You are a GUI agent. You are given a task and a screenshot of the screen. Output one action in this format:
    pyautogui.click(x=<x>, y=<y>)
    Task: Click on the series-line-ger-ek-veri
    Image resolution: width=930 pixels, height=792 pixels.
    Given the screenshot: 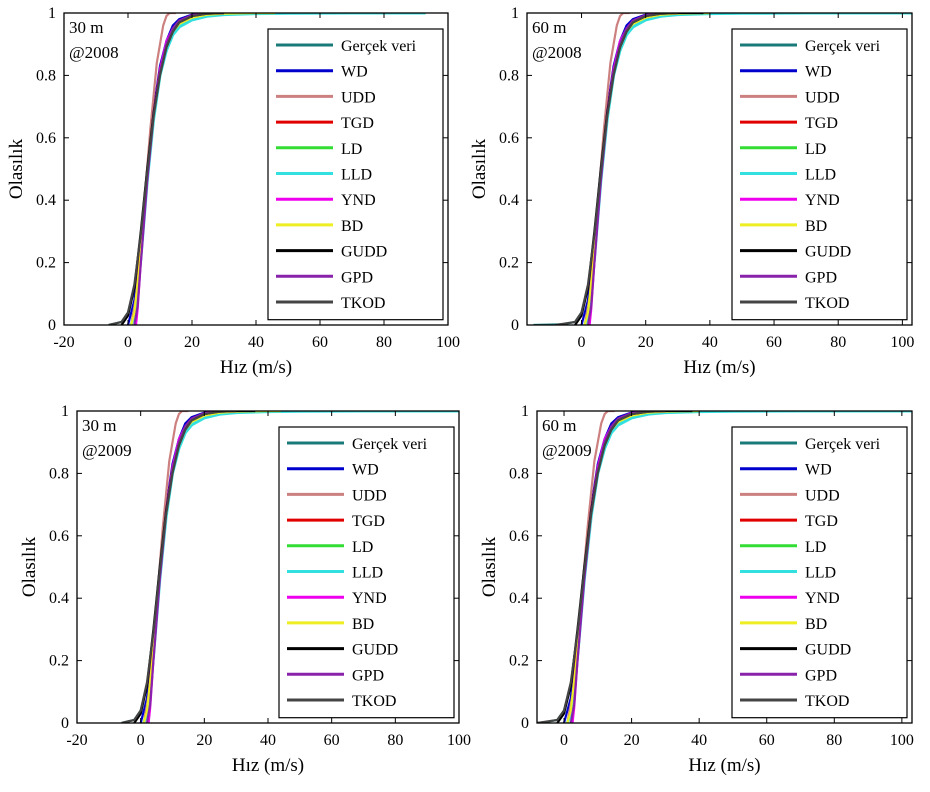 What is the action you would take?
    pyautogui.click(x=188, y=567)
    